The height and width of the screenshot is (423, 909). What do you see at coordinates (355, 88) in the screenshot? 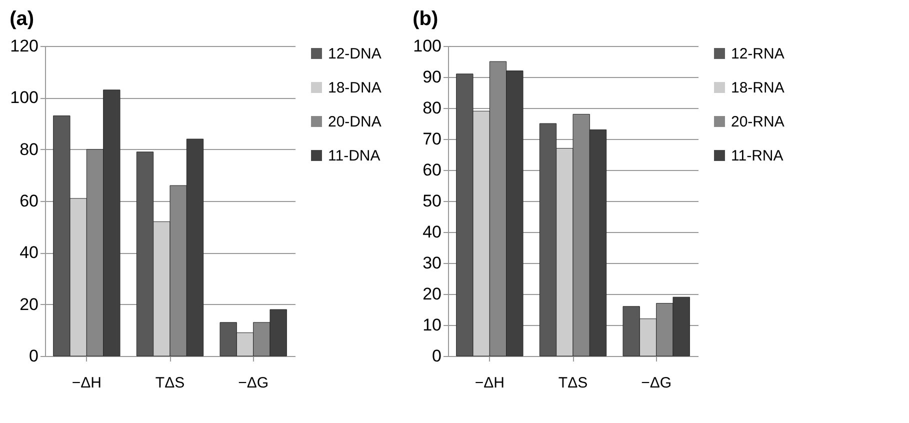
I see `legend-label: 18-DNA` at bounding box center [355, 88].